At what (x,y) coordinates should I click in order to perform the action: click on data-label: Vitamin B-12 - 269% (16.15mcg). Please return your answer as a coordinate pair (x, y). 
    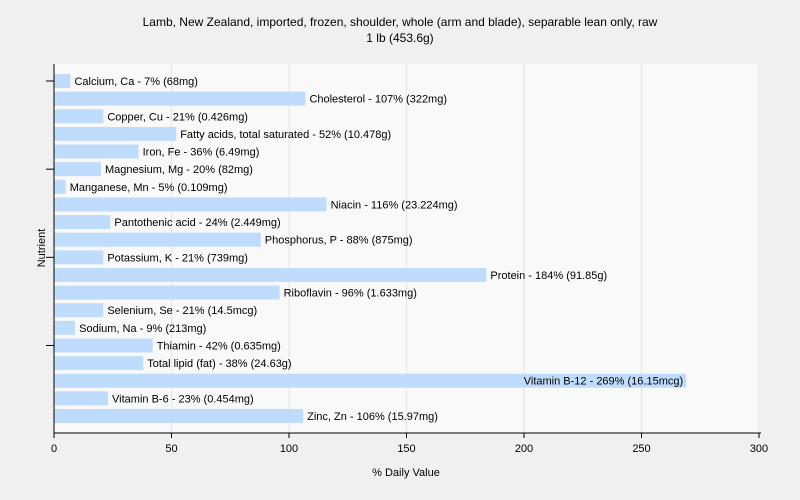
    Looking at the image, I should click on (603, 382).